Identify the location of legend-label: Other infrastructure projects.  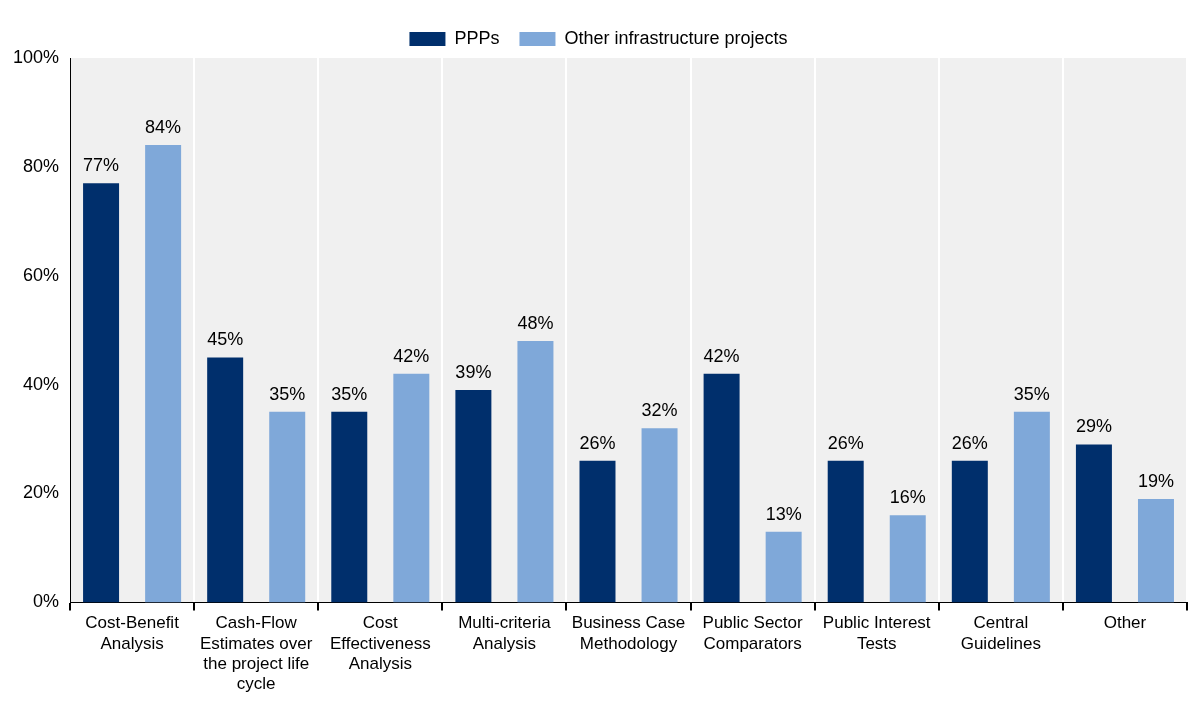
(676, 37).